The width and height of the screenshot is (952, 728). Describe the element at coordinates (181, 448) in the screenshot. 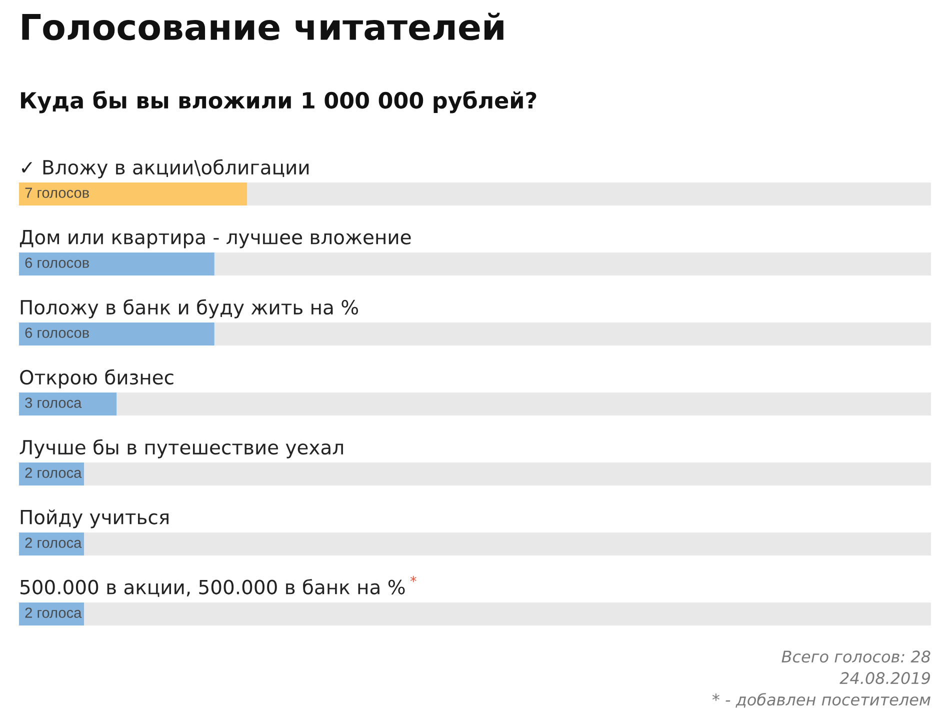

I see `y-tick-label: Лучше бы в путешествие уехал` at that location.